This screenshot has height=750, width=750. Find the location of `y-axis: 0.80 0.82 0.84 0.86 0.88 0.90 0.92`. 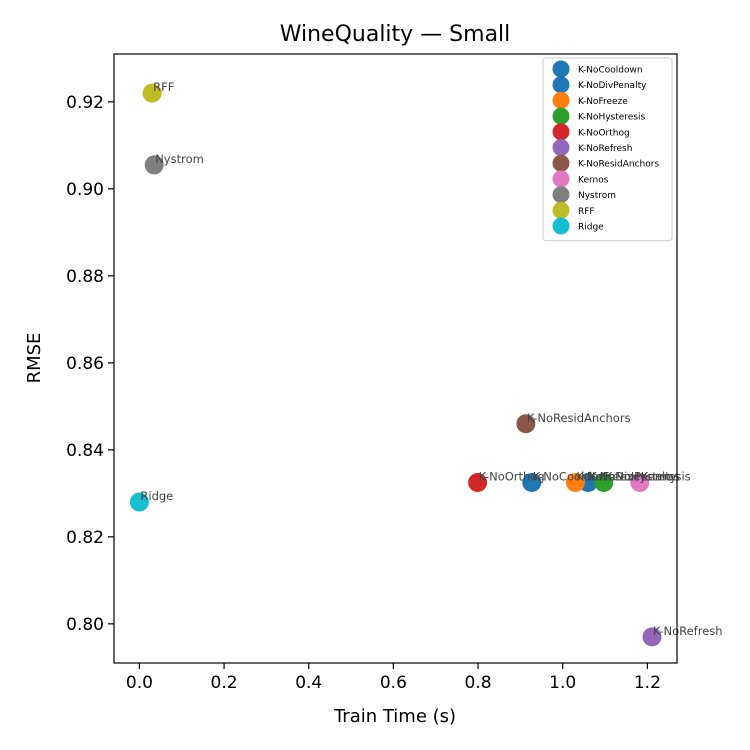

y-axis: 0.80 0.82 0.84 0.86 0.88 0.90 0.92 is located at coordinates (90, 364).